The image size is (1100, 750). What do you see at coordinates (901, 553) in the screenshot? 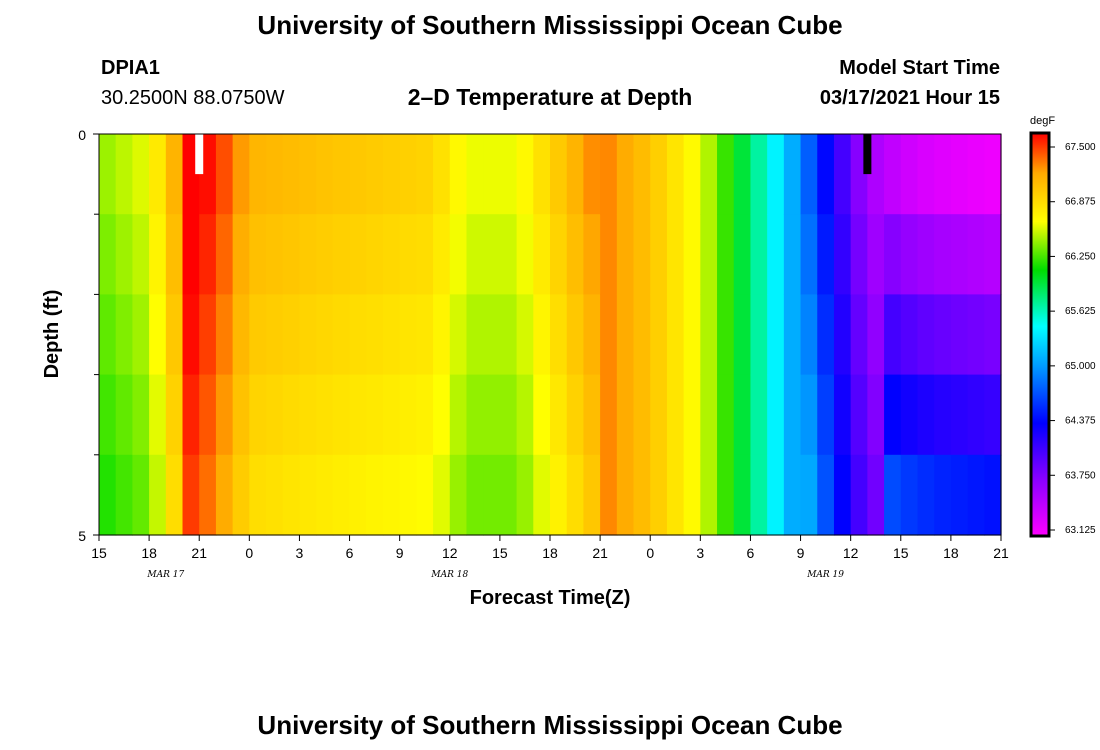
I see `x-tick-label: 15` at bounding box center [901, 553].